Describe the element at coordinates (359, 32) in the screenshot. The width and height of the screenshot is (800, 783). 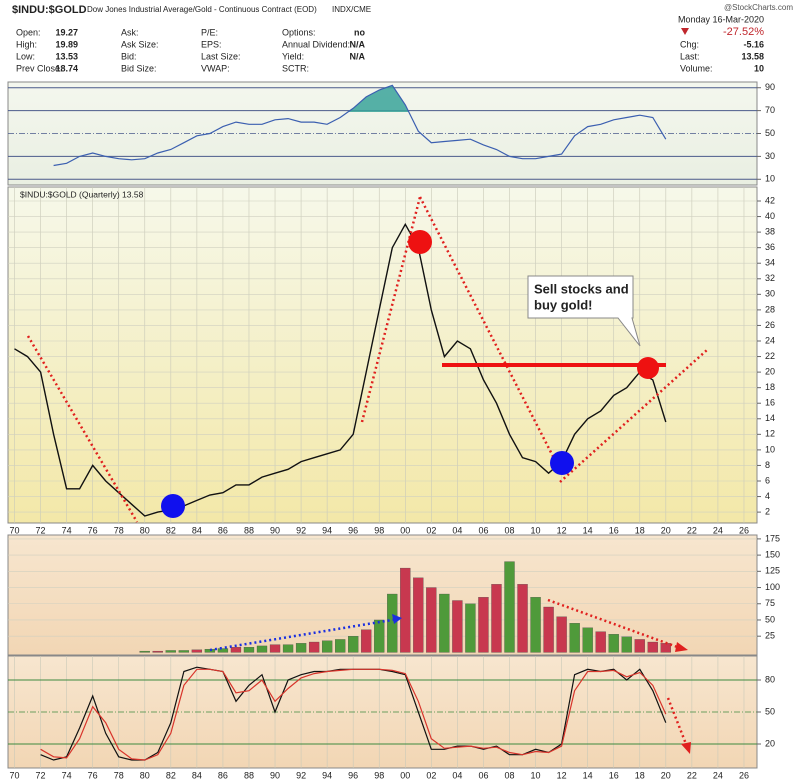
I see `stat-value: no` at that location.